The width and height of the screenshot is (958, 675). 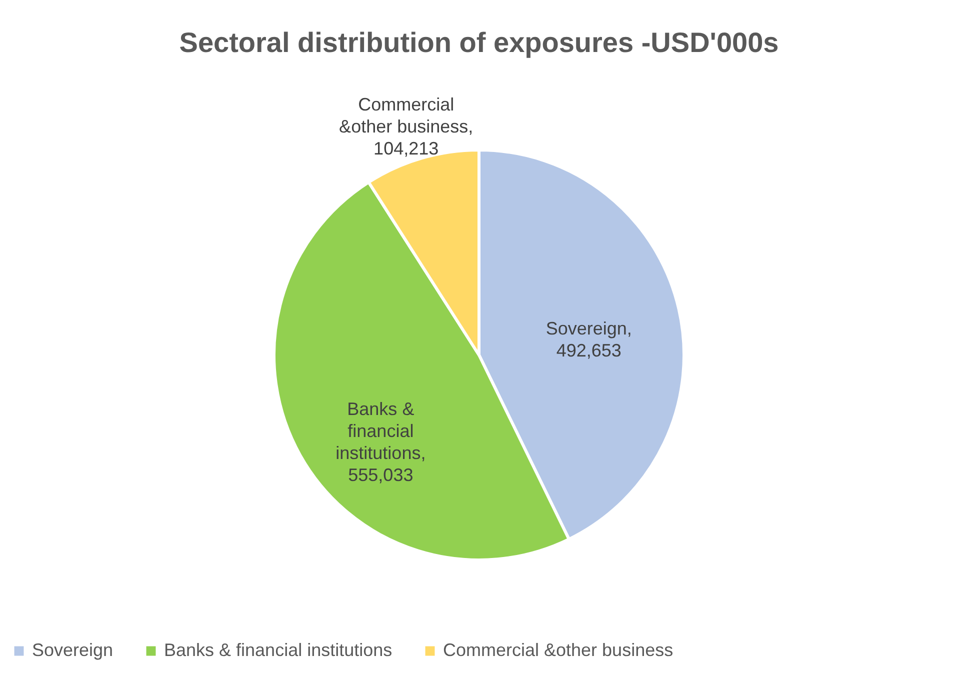 What do you see at coordinates (73, 650) in the screenshot?
I see `legend-label: Sovereign` at bounding box center [73, 650].